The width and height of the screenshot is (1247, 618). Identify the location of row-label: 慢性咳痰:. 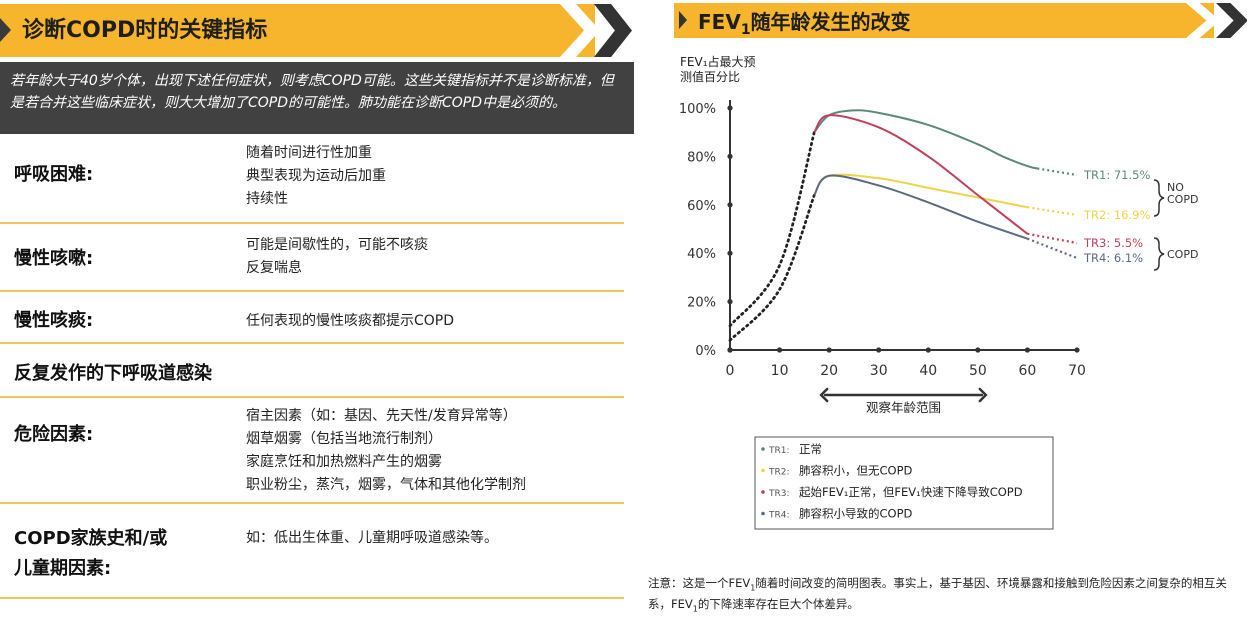
(54, 320).